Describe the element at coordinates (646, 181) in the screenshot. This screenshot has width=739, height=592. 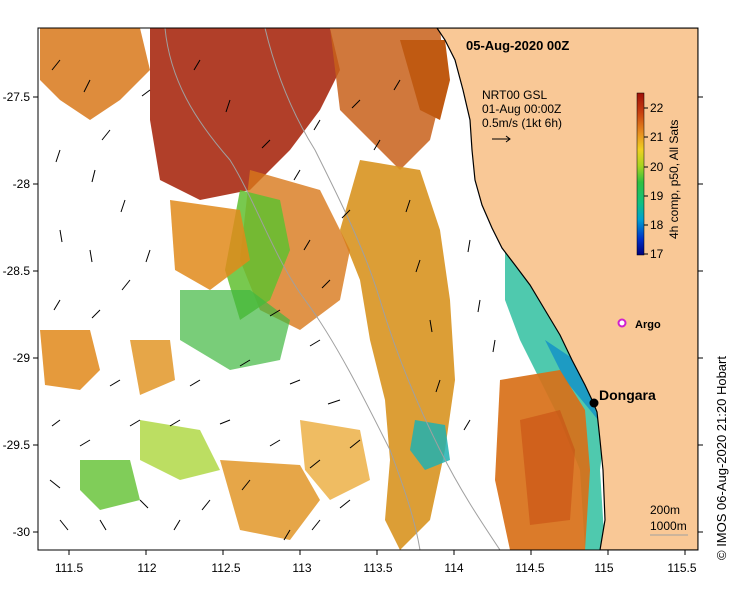
I see `colorbar-ticks` at that location.